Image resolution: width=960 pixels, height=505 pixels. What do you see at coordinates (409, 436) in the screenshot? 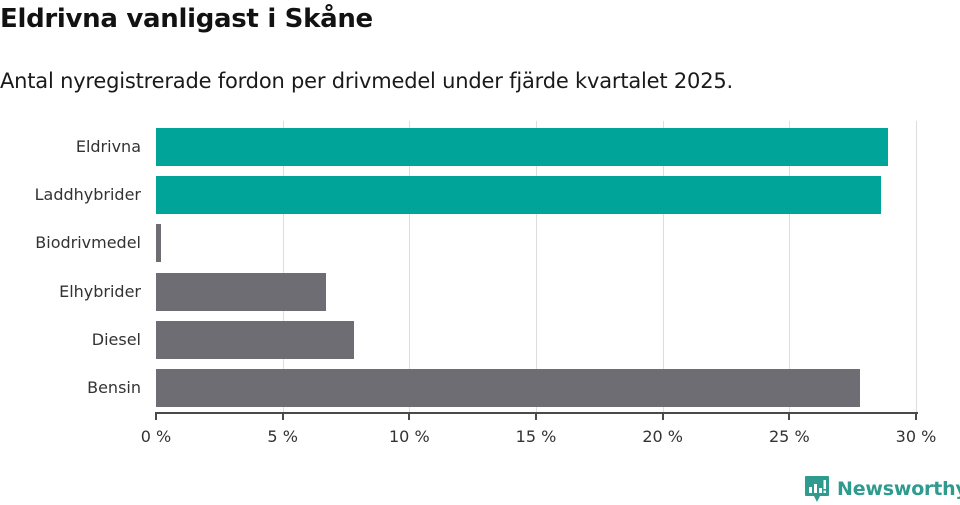
I see `x-axis-tick-label: 10 %` at bounding box center [409, 436].